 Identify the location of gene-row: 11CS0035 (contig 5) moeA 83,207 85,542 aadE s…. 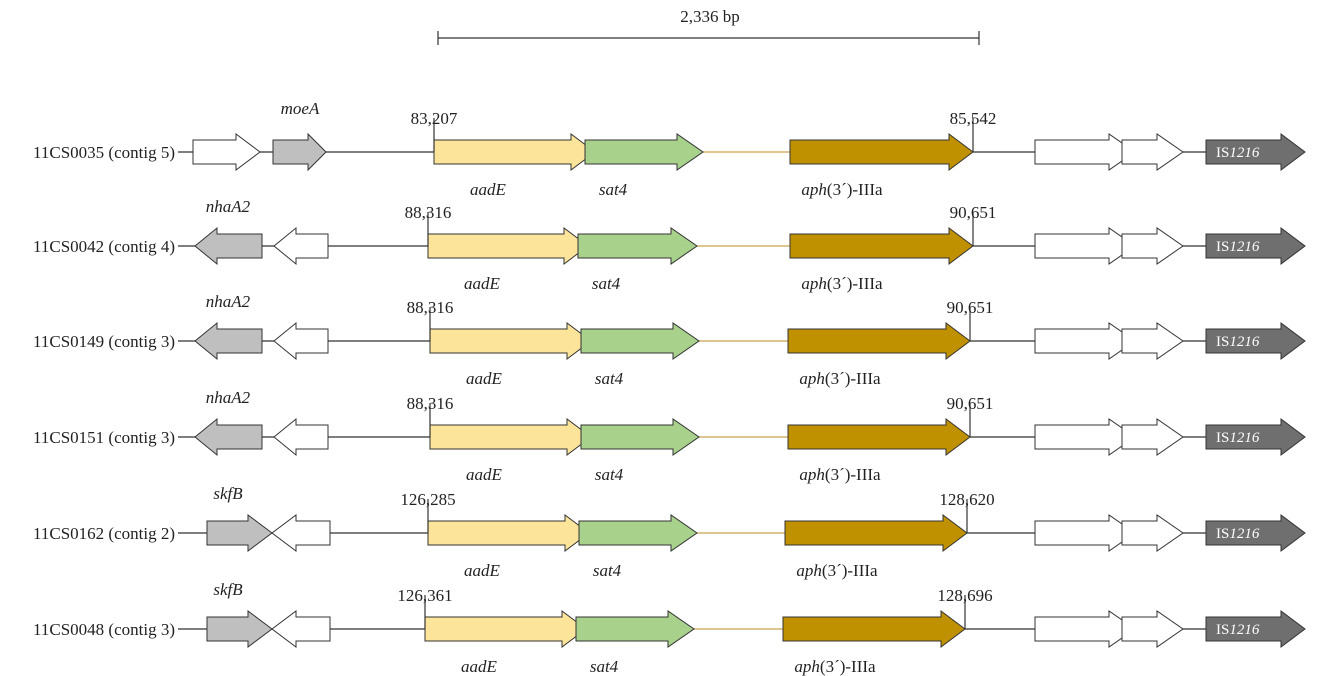
(669, 149).